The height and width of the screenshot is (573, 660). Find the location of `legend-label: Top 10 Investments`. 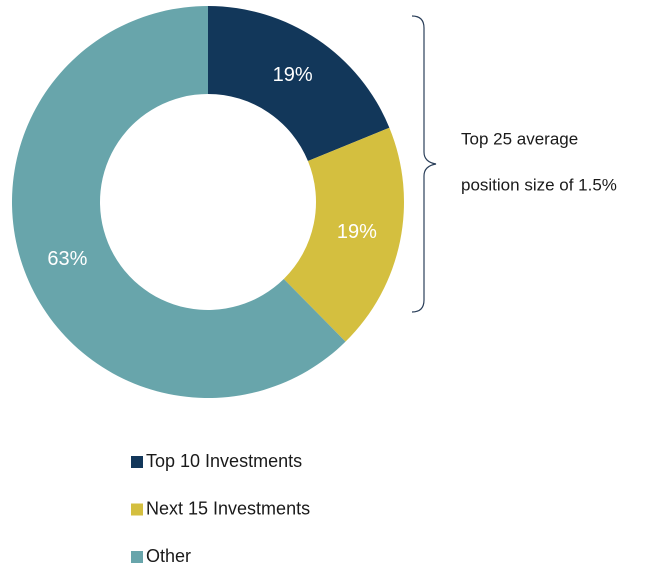

legend-label: Top 10 Investments is located at coordinates (224, 461).